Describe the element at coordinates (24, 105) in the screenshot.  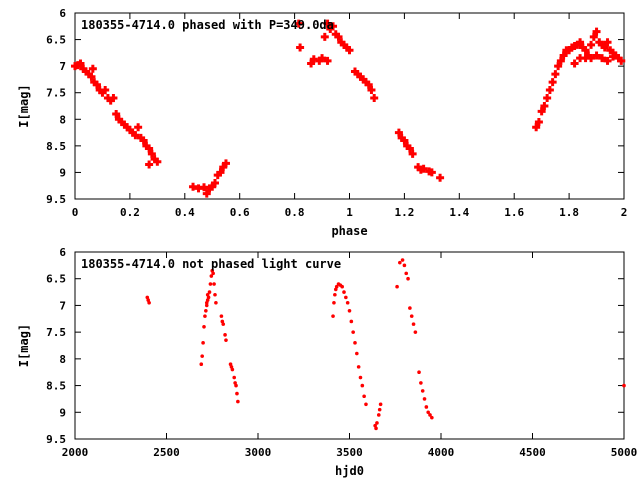
I see `phased-y-axis-label: I[mag]` at that location.